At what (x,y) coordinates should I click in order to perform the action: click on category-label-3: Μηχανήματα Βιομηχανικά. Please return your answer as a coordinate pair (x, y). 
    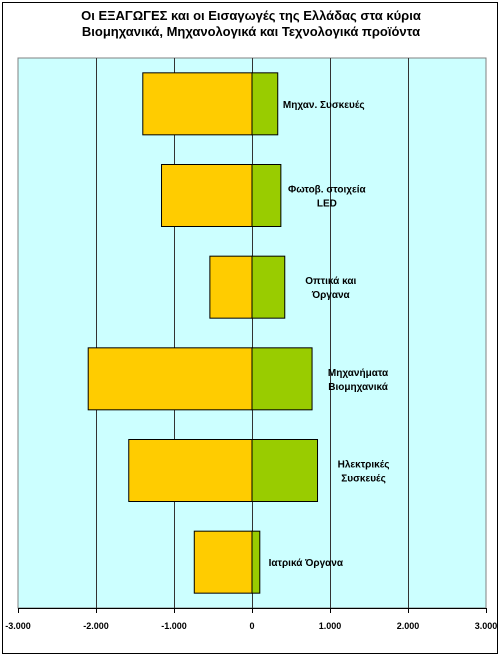
    Looking at the image, I should click on (358, 380).